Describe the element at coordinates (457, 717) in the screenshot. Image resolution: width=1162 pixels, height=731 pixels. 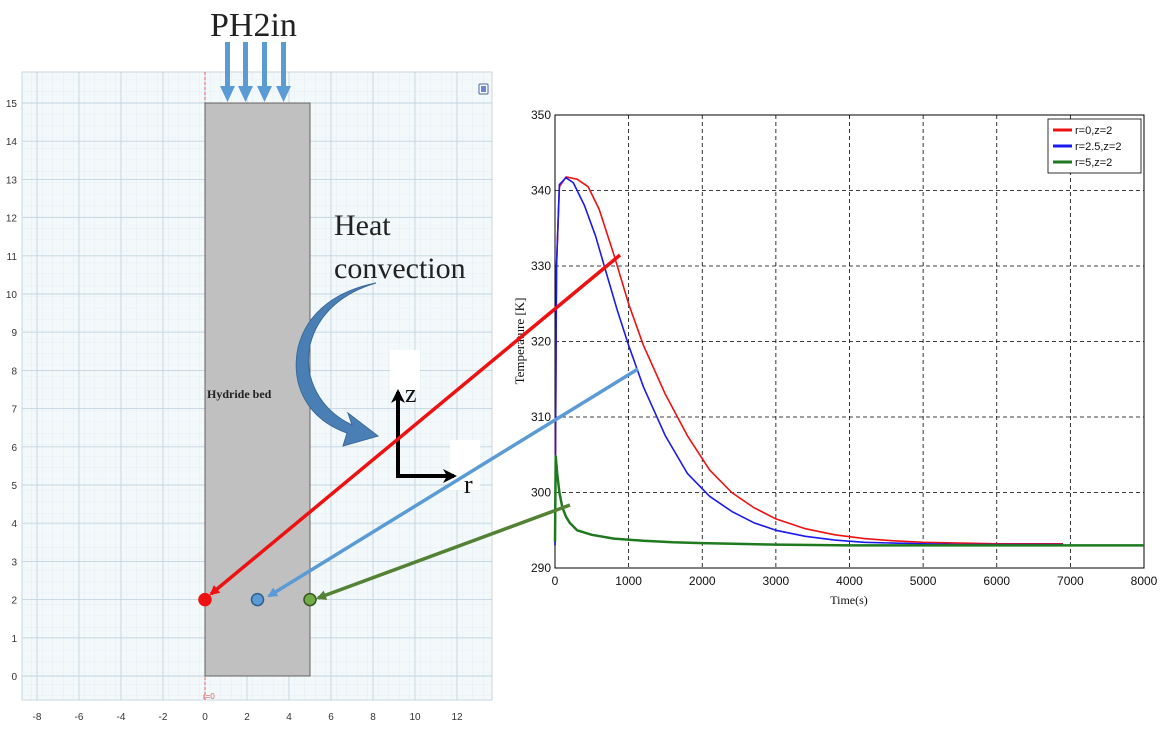
I see `geometry-x-tick-label: 12` at that location.